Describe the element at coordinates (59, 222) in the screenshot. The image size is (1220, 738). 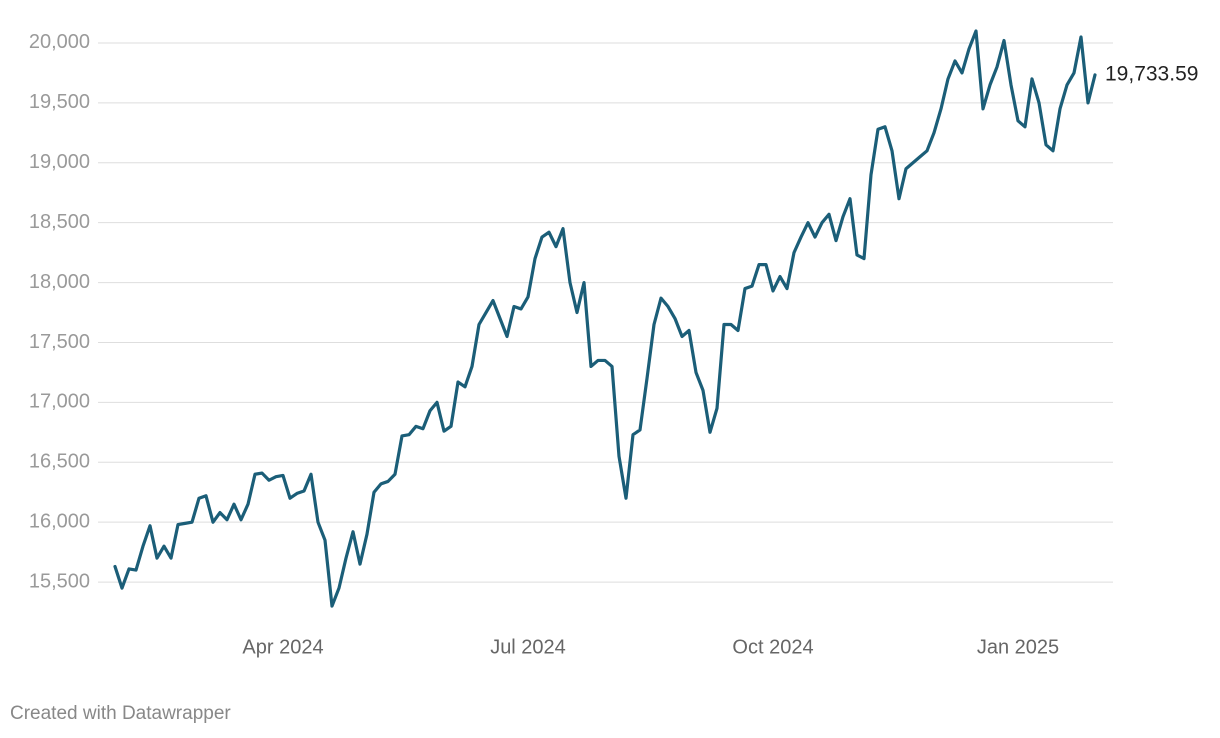
I see `y-tick-label: 18,500` at that location.